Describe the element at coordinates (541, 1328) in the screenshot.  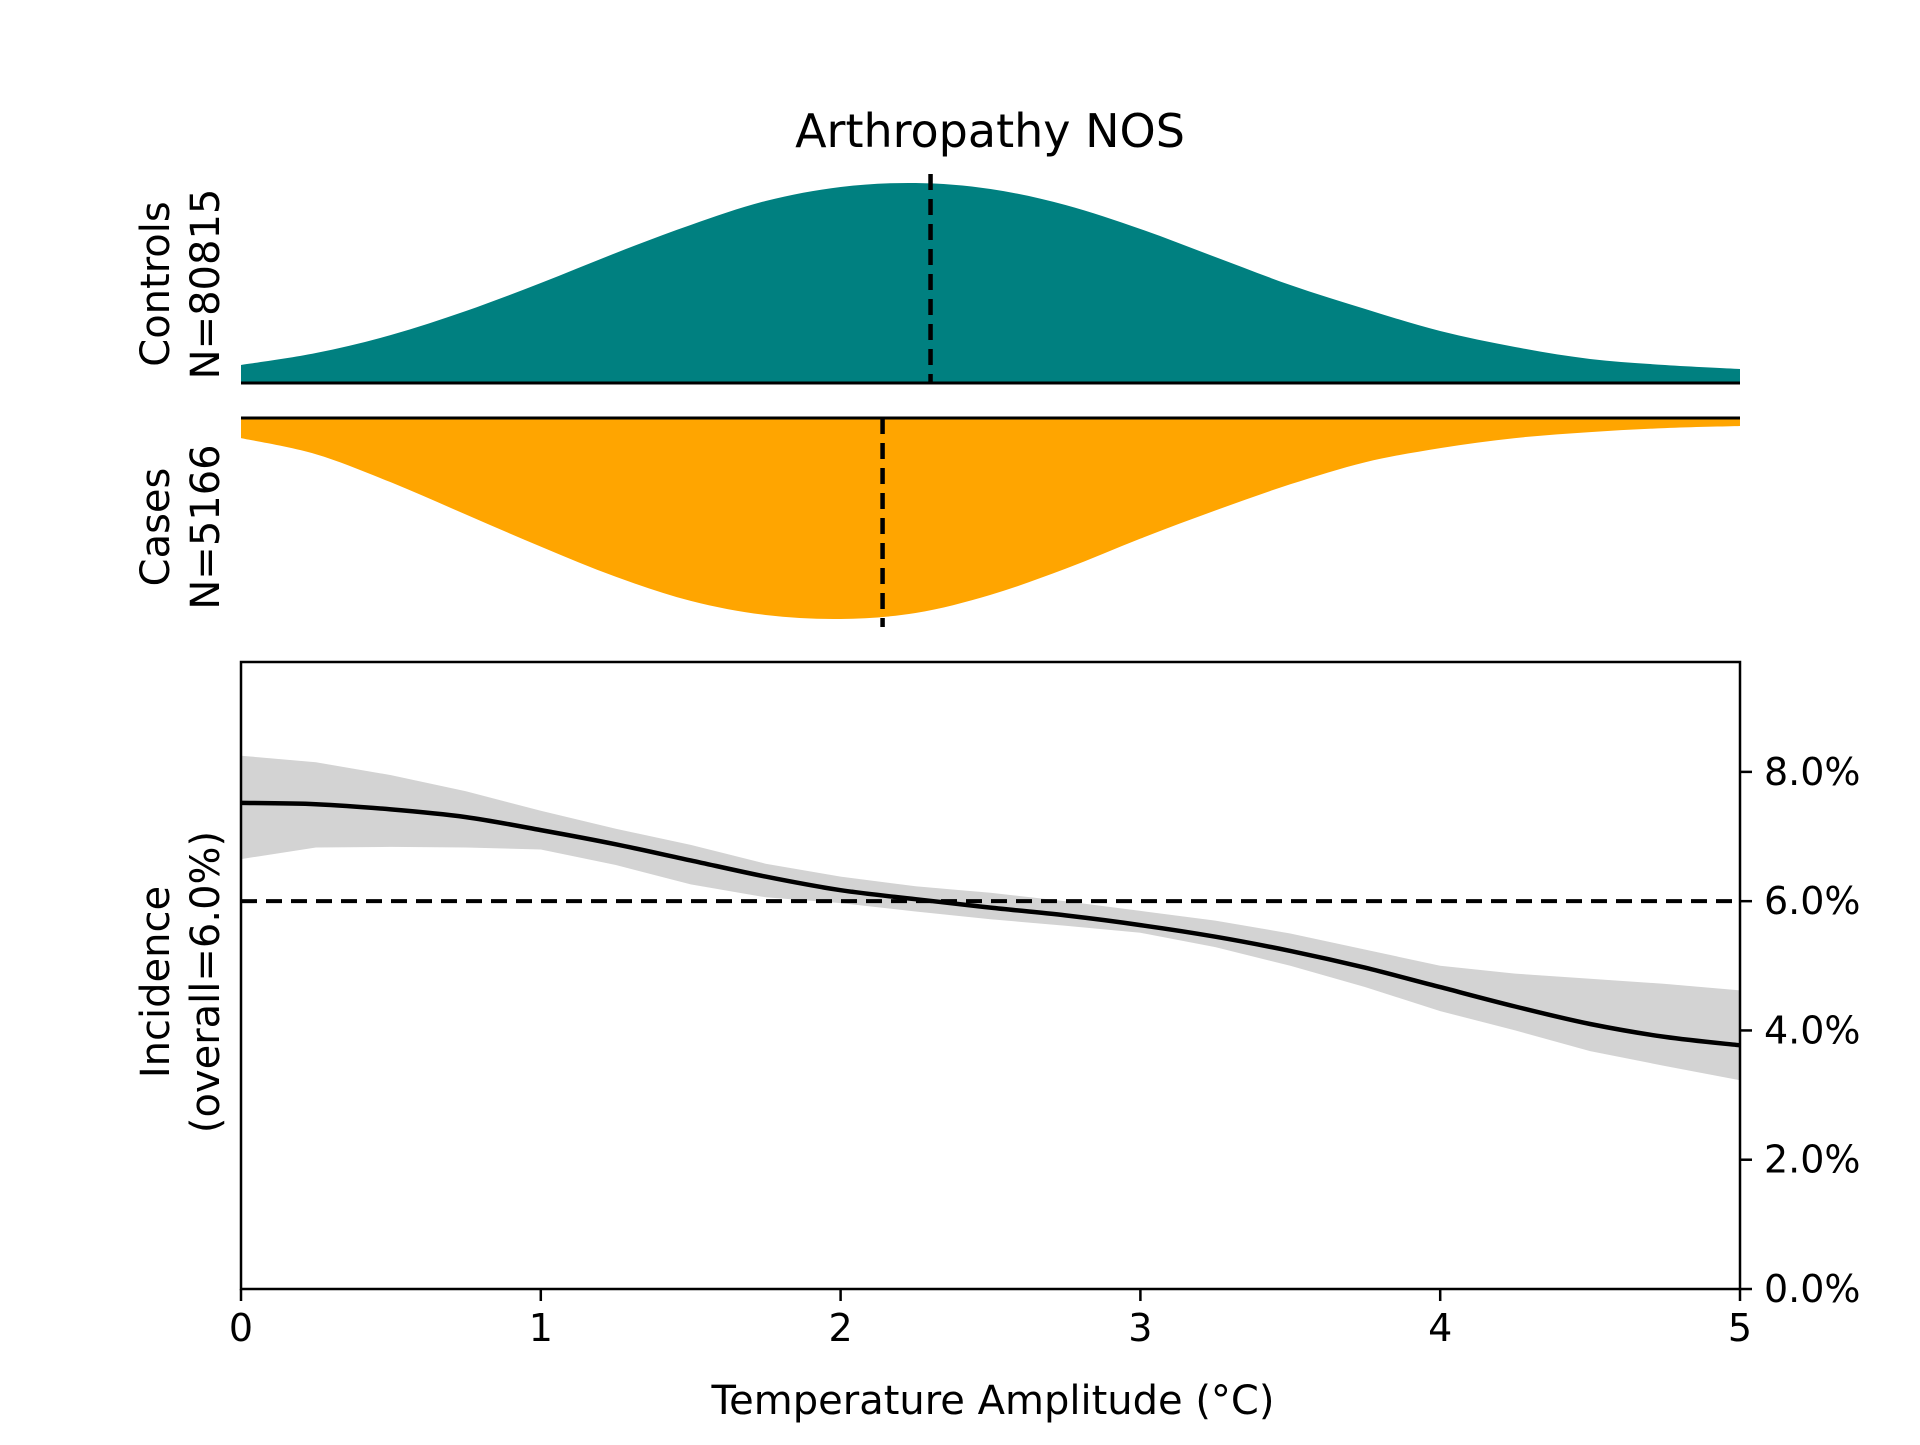
I see `x-tick-label: 1` at that location.